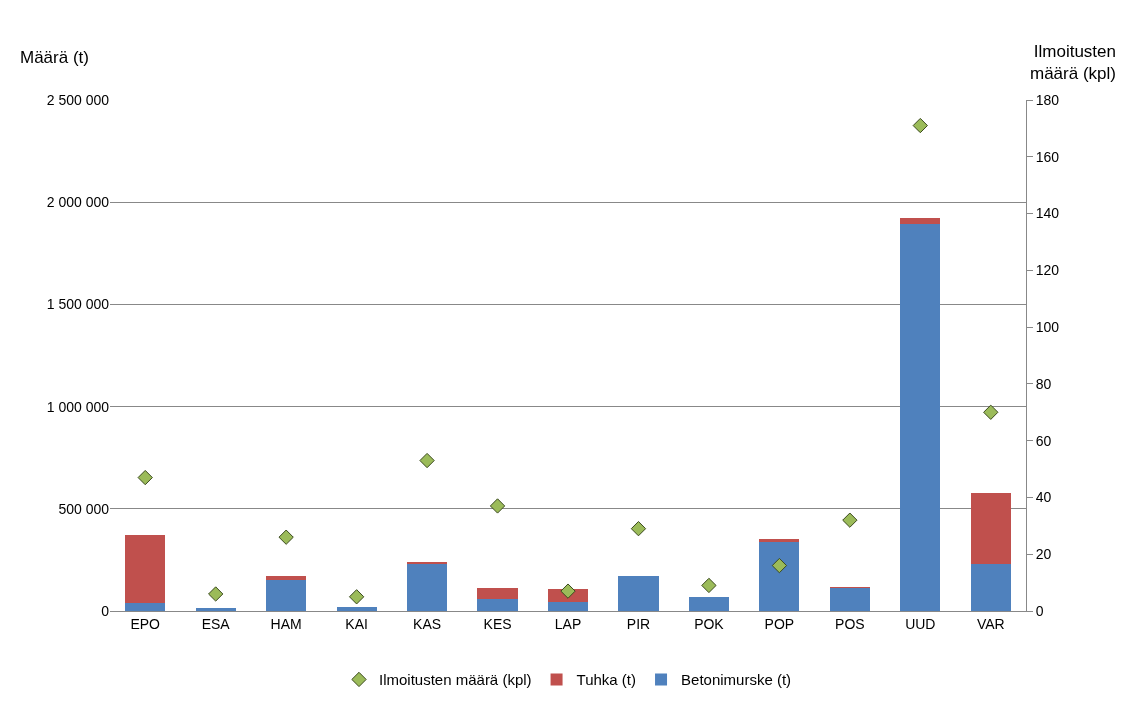 This screenshot has width=1121, height=707. What do you see at coordinates (736, 680) in the screenshot?
I see `legend-label: Betonimurske (t)` at bounding box center [736, 680].